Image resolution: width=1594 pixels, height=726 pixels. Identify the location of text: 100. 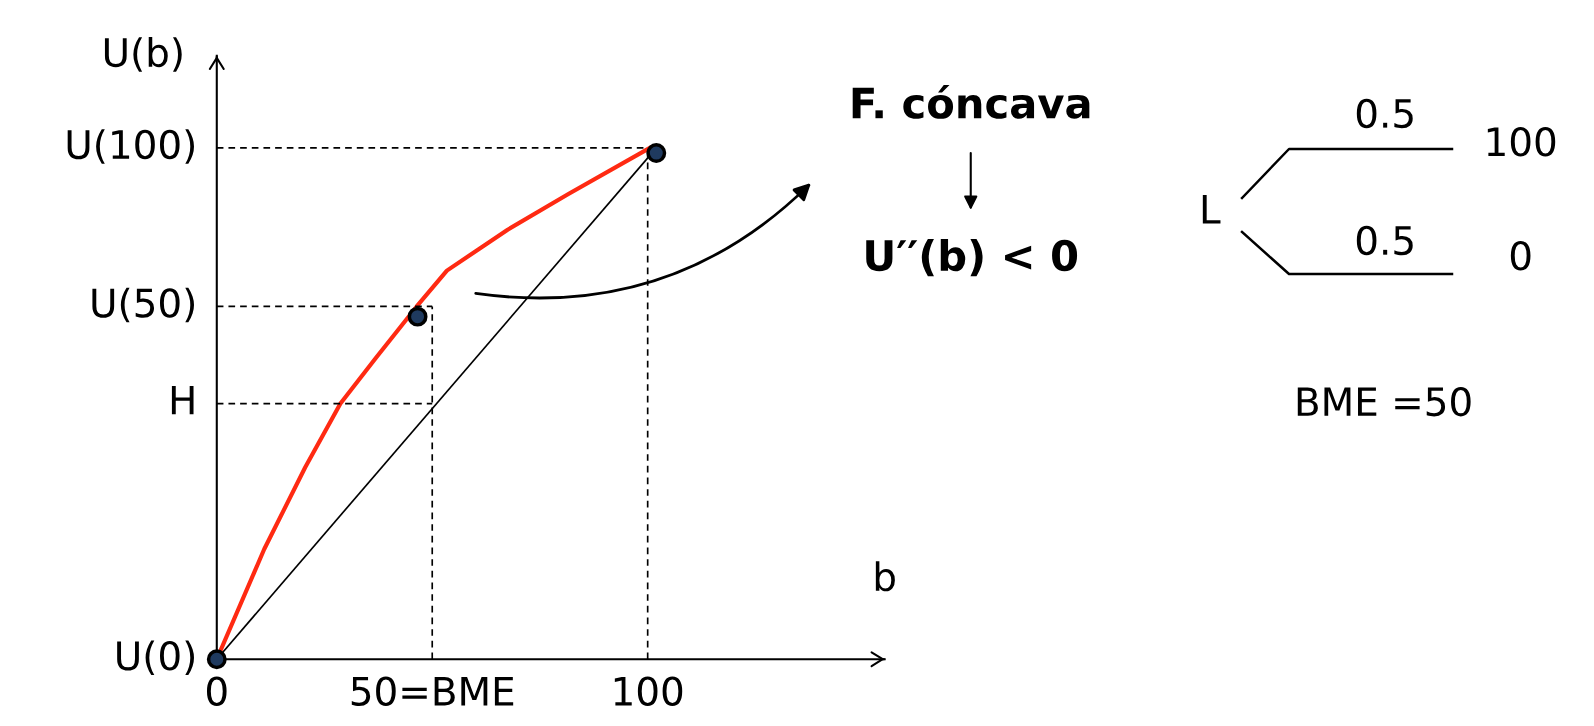
(1521, 142).